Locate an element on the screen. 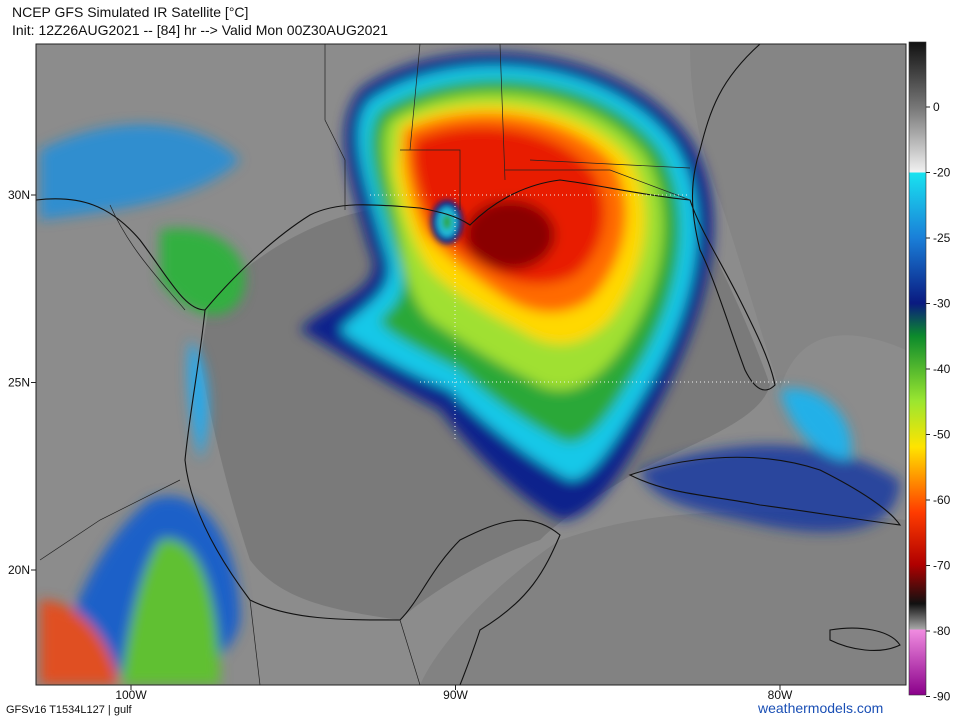 The image size is (960, 720). colorbar-label: -50 is located at coordinates (942, 435).